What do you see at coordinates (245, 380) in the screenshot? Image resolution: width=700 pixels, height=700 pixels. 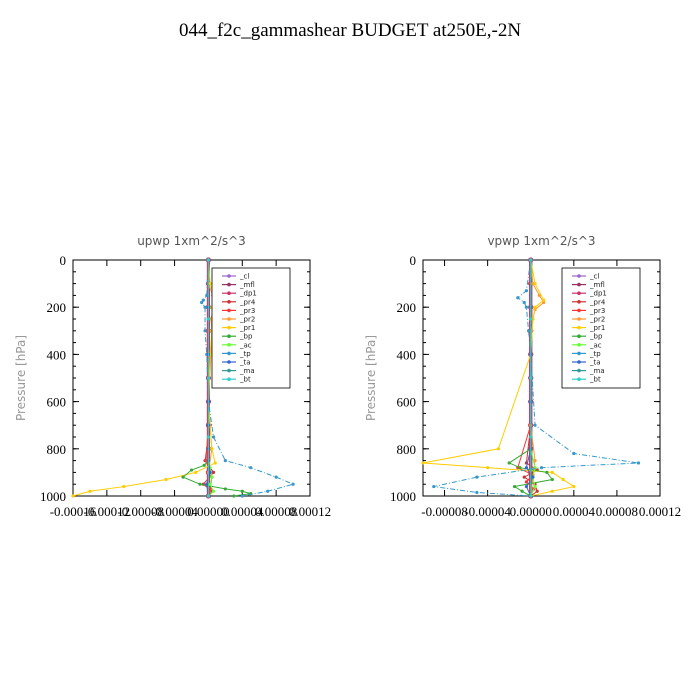 I see `legend-entry: _bt` at bounding box center [245, 380].